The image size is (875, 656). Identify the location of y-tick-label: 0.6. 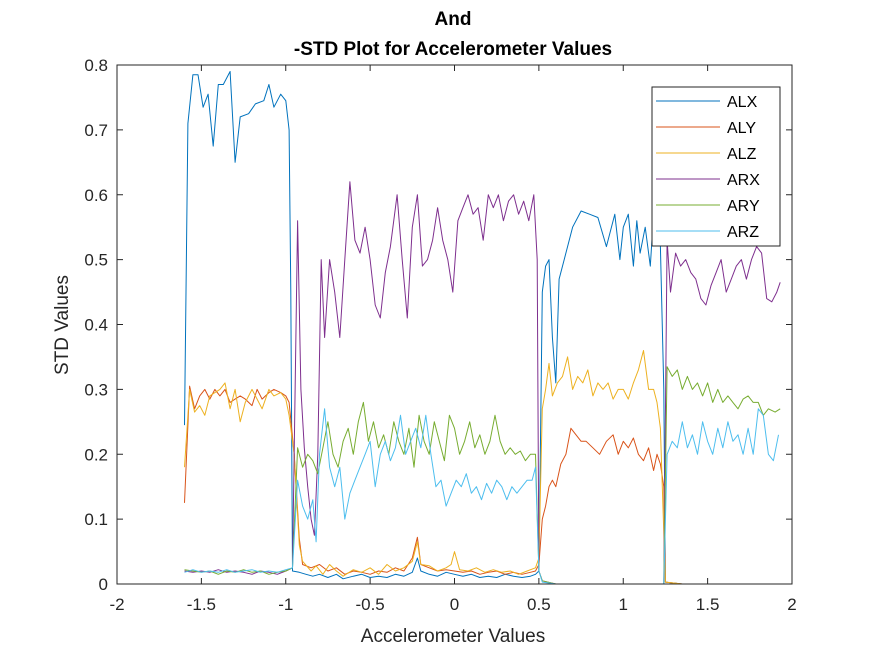
(96, 195).